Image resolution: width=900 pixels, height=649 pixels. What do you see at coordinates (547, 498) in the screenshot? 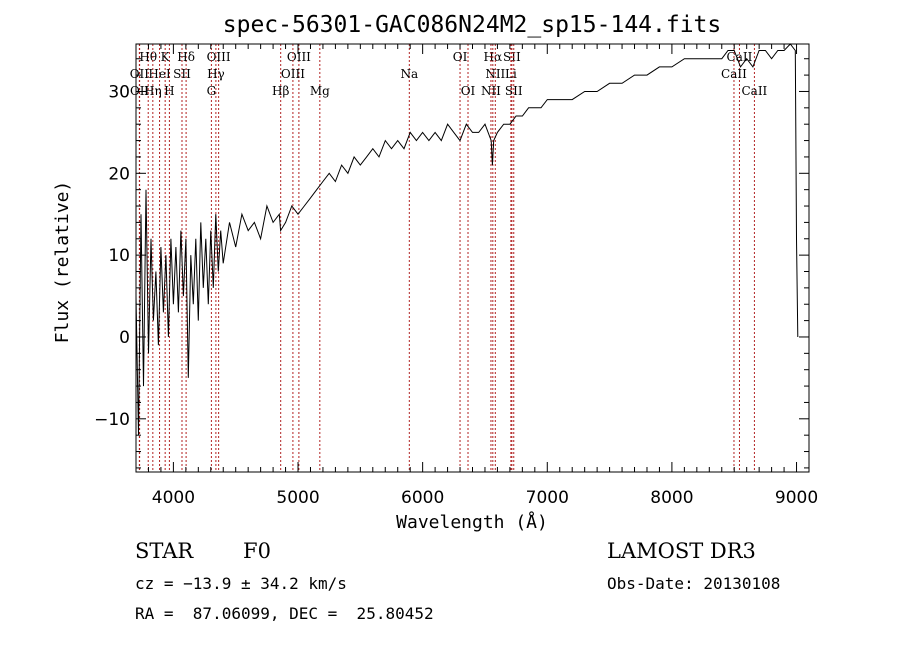
I see `x-tick-label-3: 7000` at bounding box center [547, 498].